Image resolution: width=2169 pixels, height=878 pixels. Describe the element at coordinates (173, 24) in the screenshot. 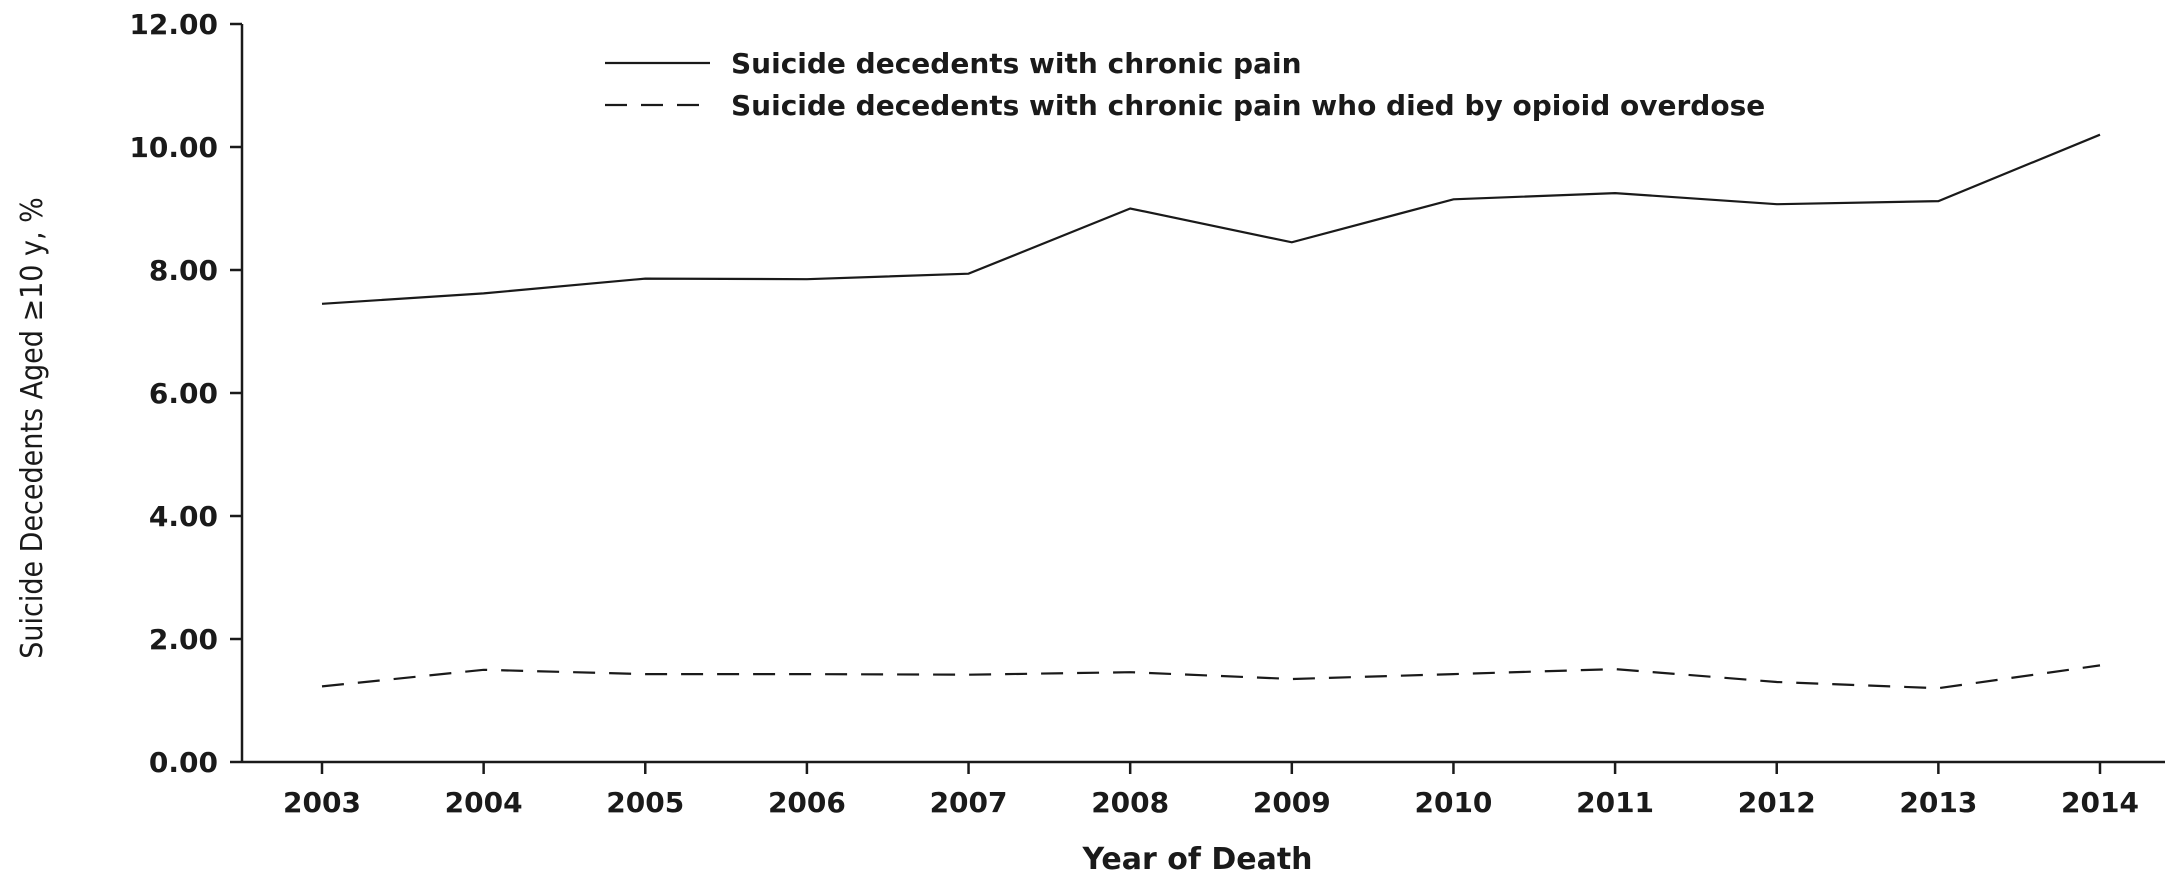

I see `y-tick-label: 12.00` at that location.